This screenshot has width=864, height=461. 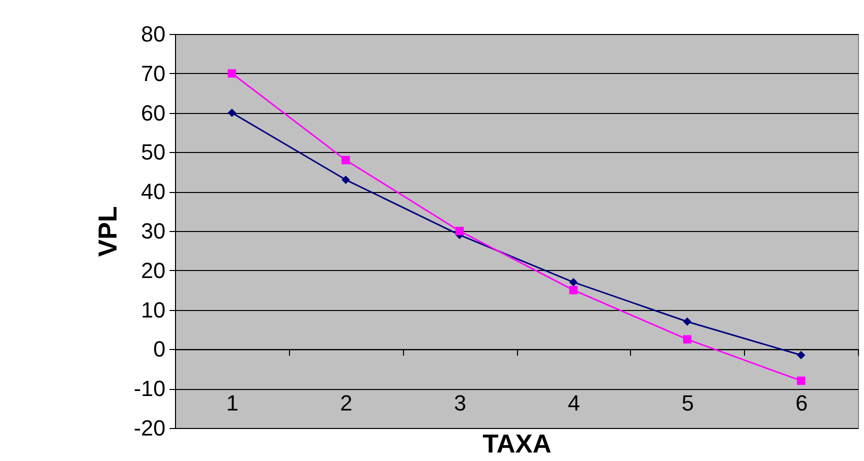 I want to click on x-tick-label: 5, so click(x=688, y=403).